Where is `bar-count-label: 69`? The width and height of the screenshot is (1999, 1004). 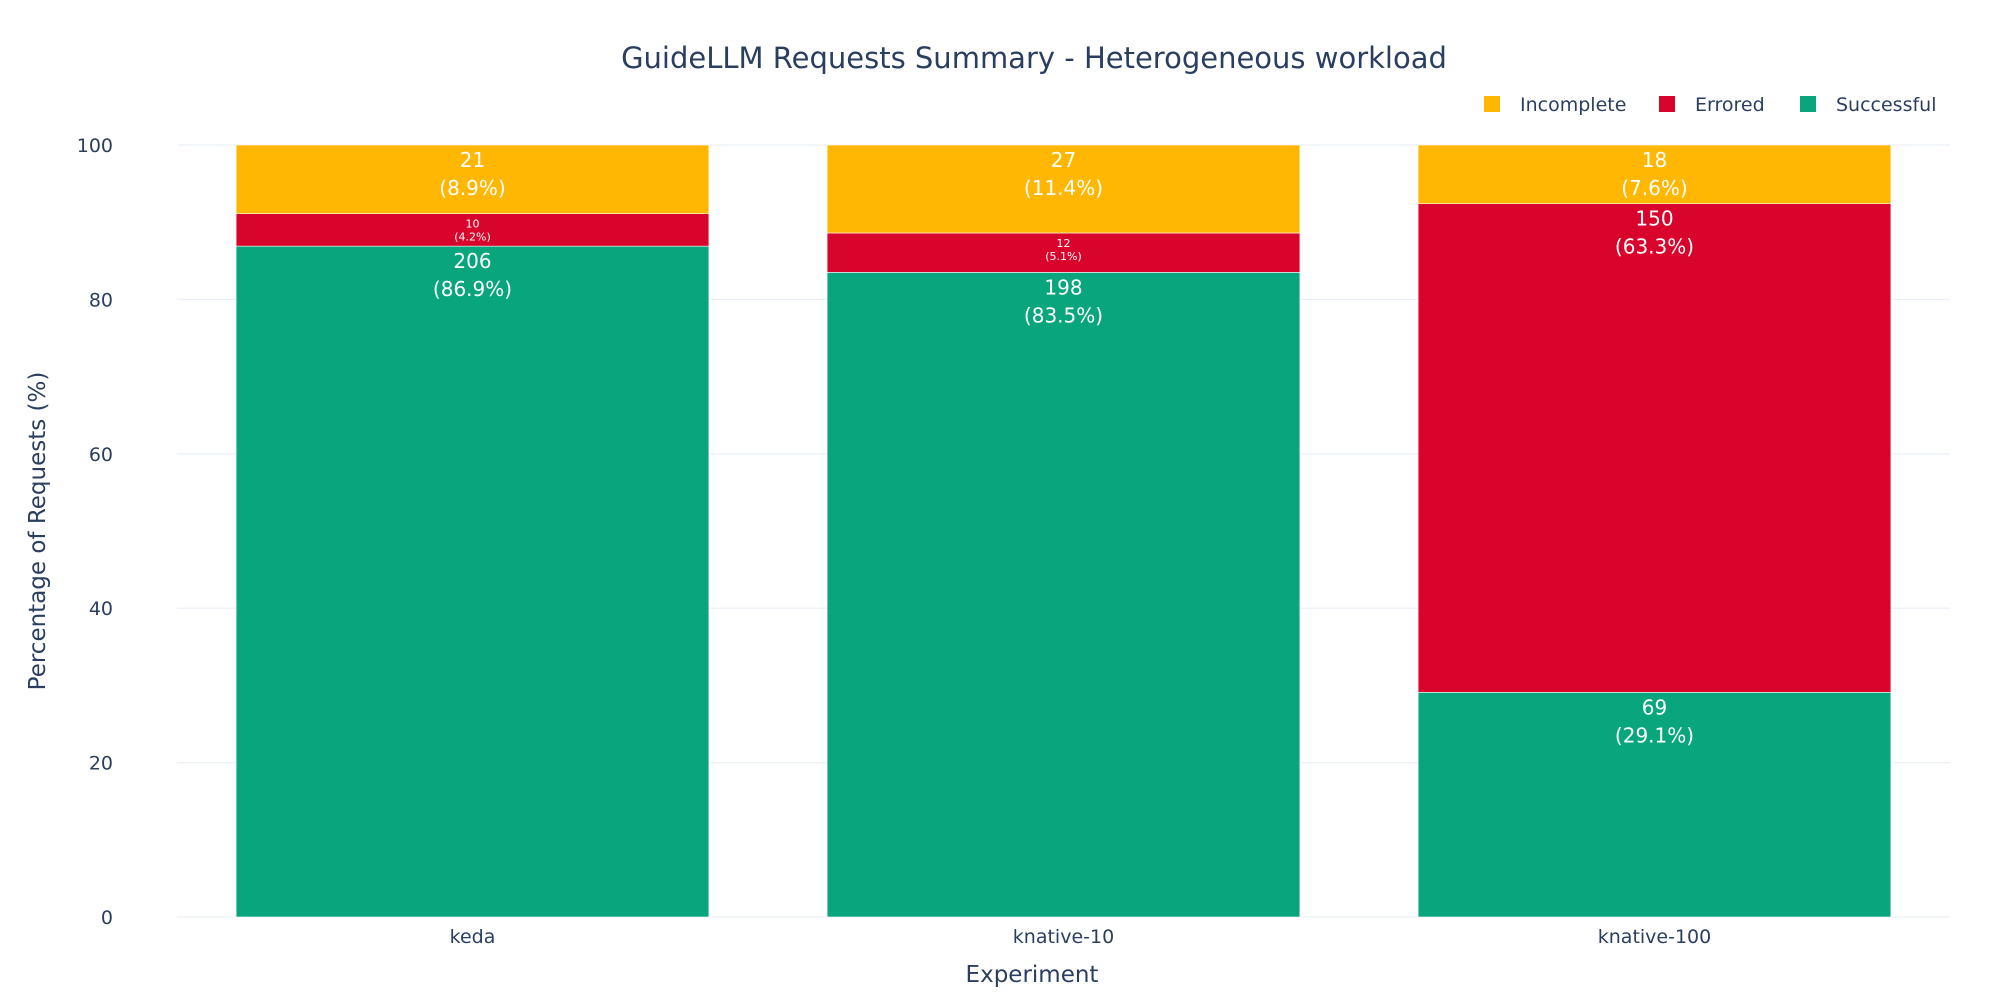
bar-count-label: 69 is located at coordinates (1654, 707).